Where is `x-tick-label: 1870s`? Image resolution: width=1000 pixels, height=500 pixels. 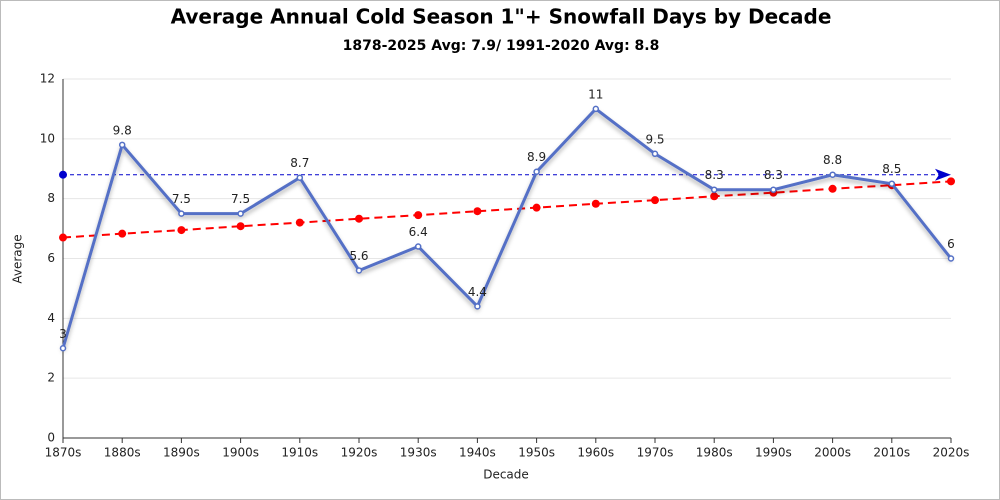 x-tick-label: 1870s is located at coordinates (63, 453).